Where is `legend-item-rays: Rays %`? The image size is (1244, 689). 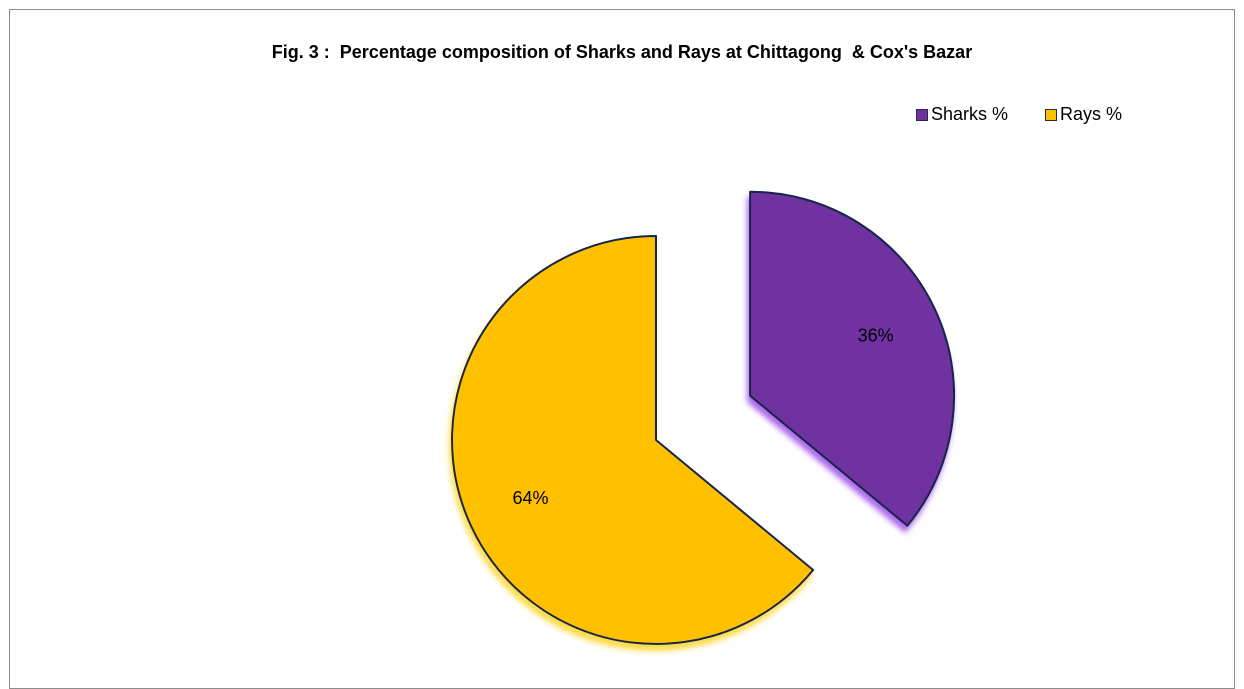
legend-item-rays: Rays % is located at coordinates (1083, 114).